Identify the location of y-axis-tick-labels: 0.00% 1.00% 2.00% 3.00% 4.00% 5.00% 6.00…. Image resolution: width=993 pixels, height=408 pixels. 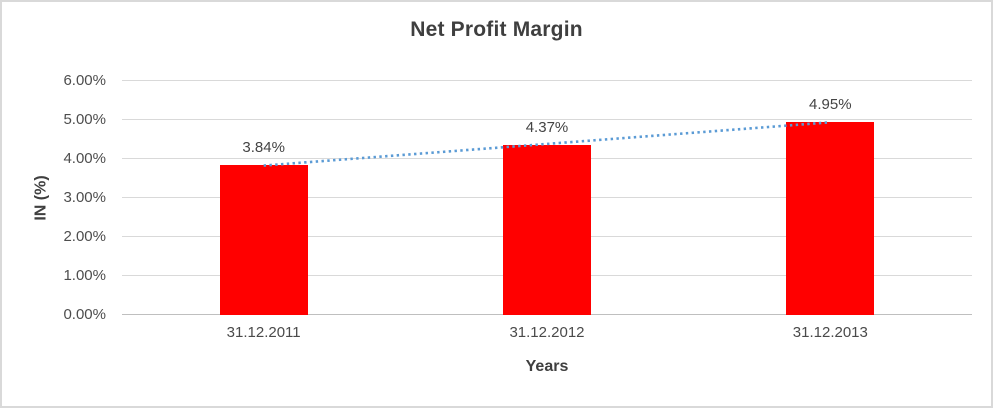
(54, 197).